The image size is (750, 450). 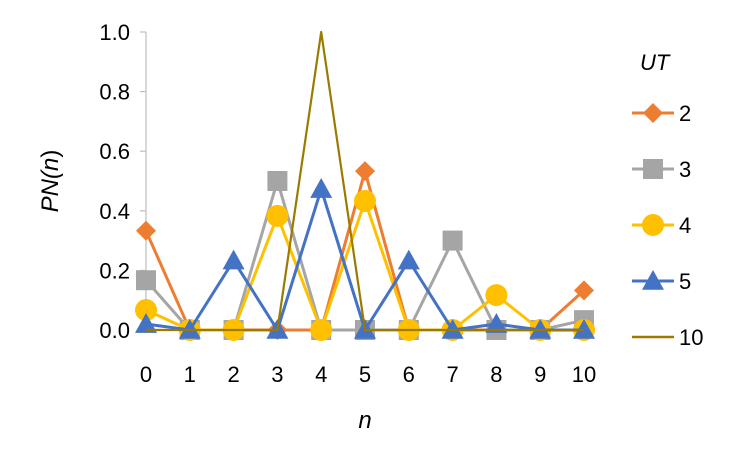 I want to click on y-axis-title: PN(n), so click(x=50, y=181).